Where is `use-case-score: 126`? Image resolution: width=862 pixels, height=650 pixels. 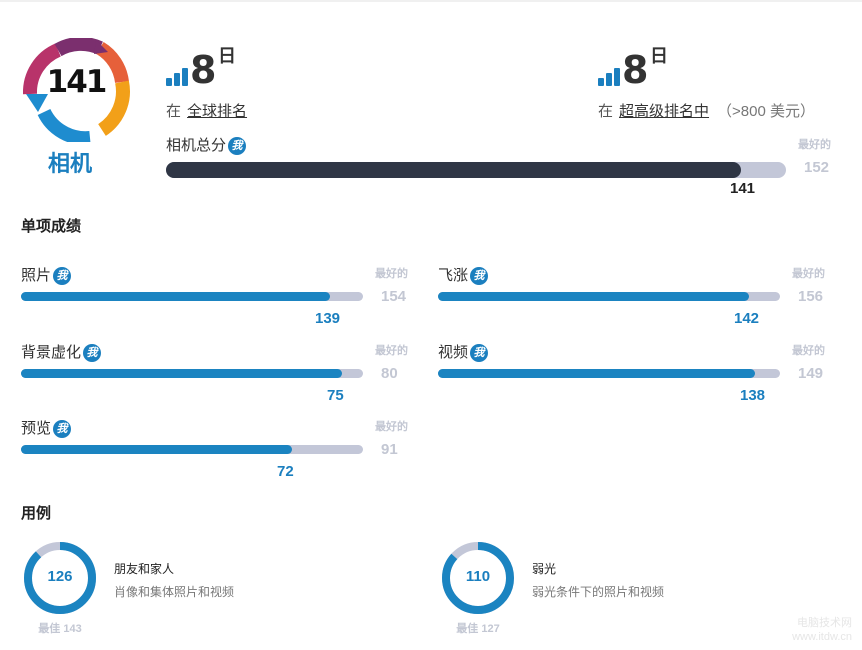 use-case-score: 126 is located at coordinates (60, 576).